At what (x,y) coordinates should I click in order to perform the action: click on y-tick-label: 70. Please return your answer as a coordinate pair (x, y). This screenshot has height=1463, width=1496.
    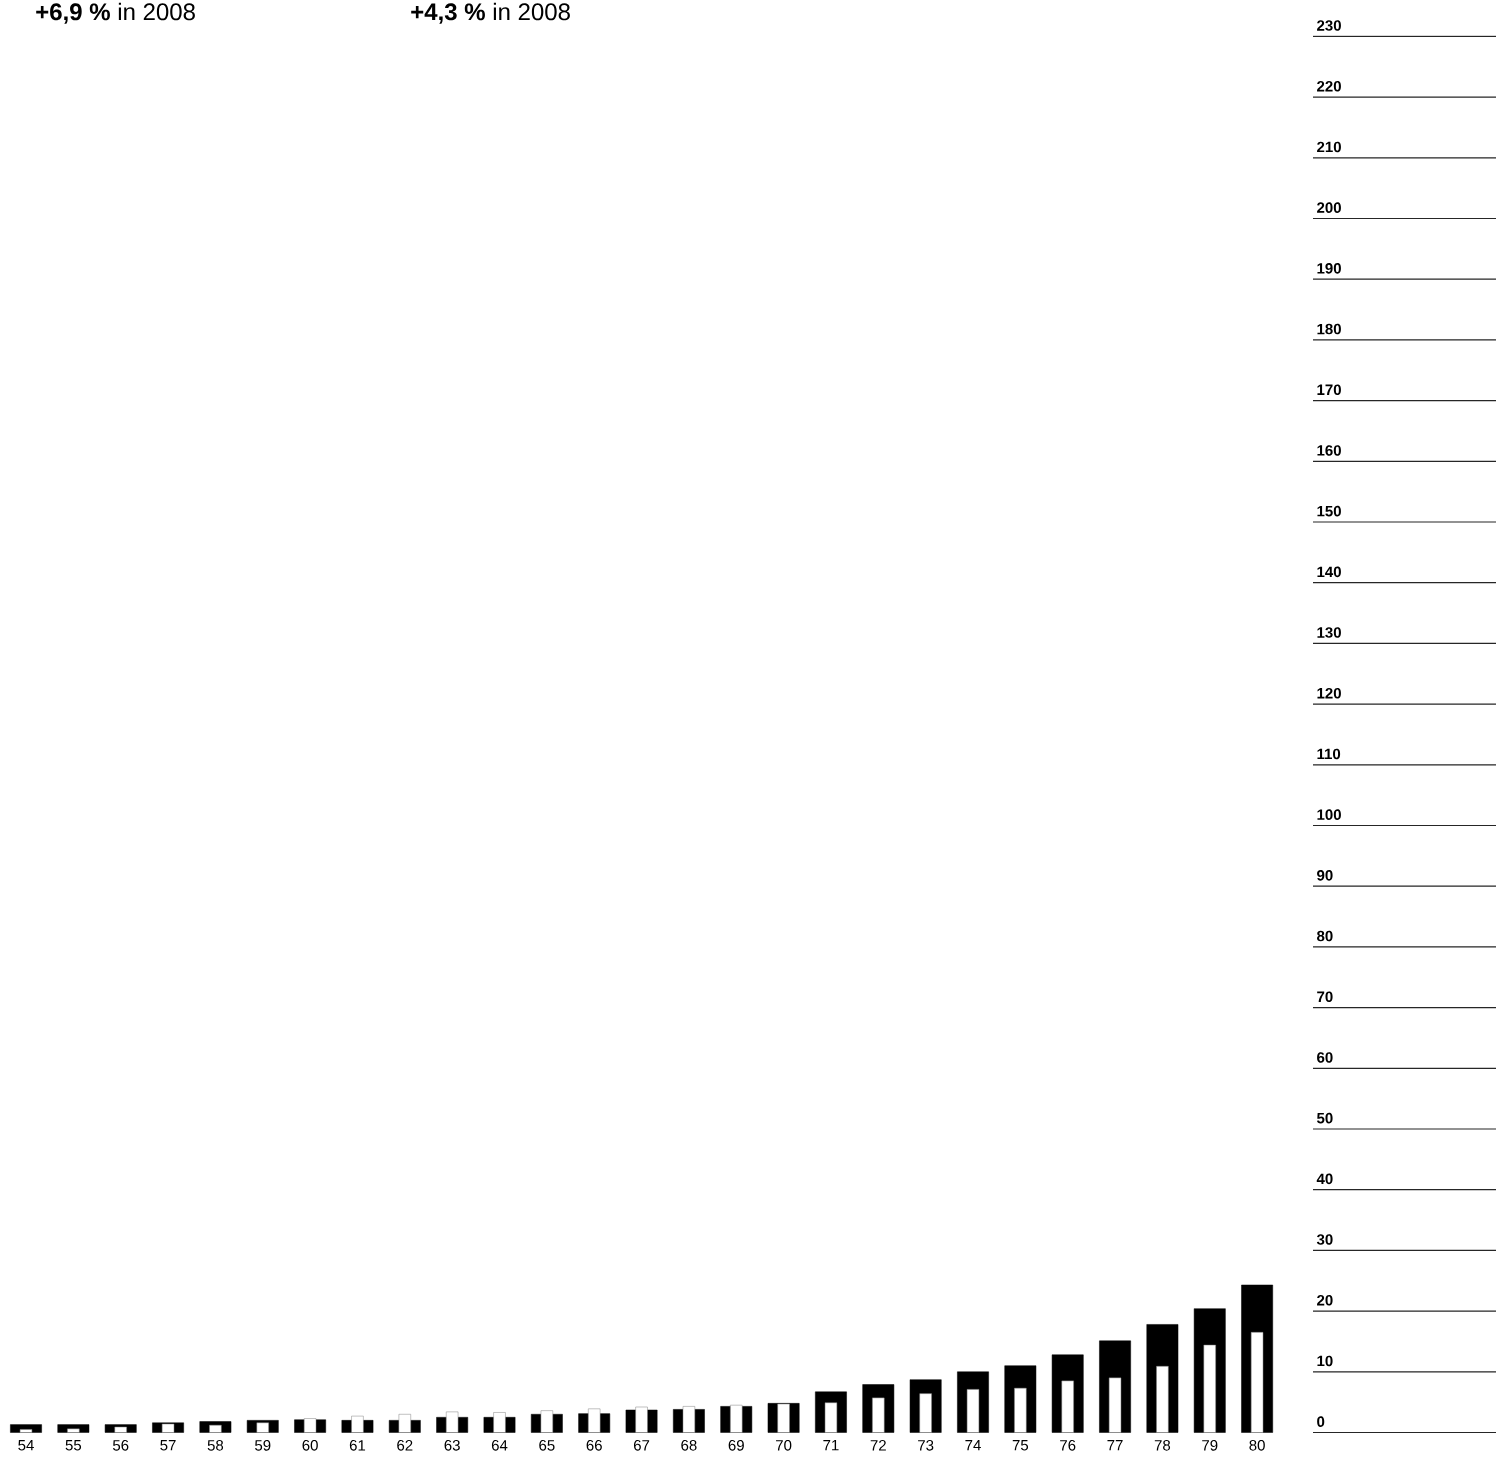
    Looking at the image, I should click on (1325, 997).